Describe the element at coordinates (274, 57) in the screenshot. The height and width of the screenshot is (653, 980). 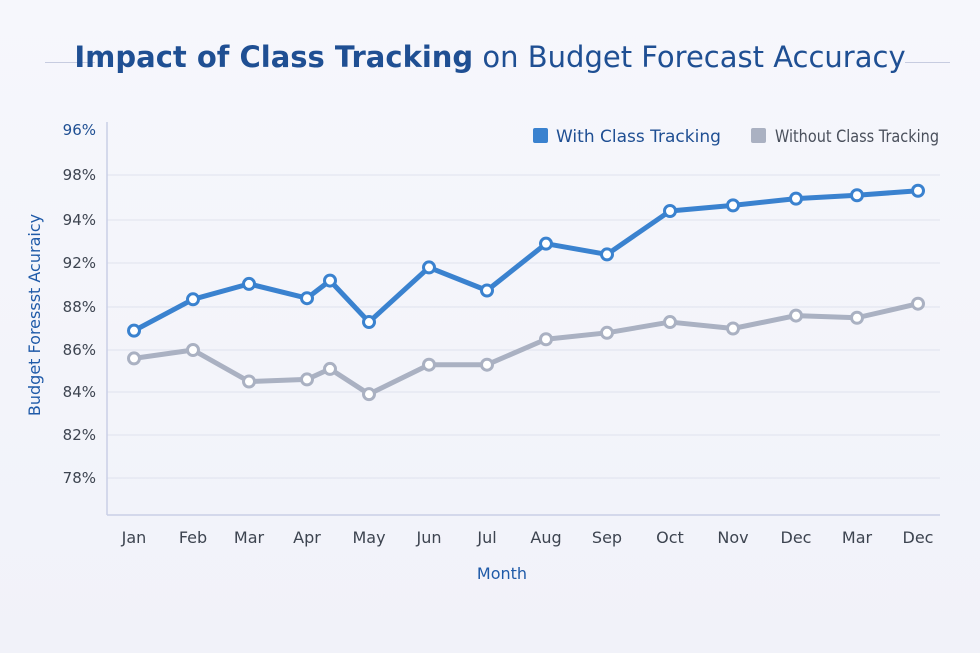
I see `title-bold: Impact of Class Tracking` at that location.